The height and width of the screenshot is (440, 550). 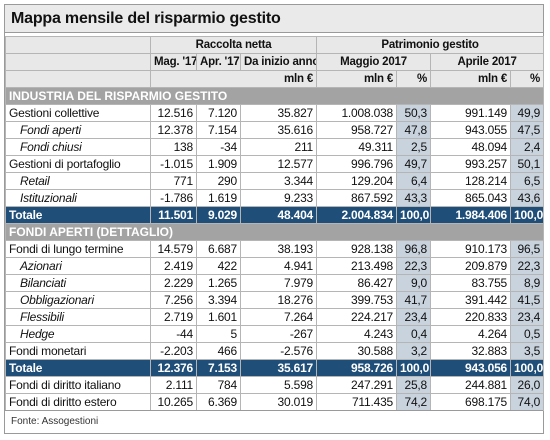 I want to click on row-label: Istituzionali, so click(x=78, y=198).